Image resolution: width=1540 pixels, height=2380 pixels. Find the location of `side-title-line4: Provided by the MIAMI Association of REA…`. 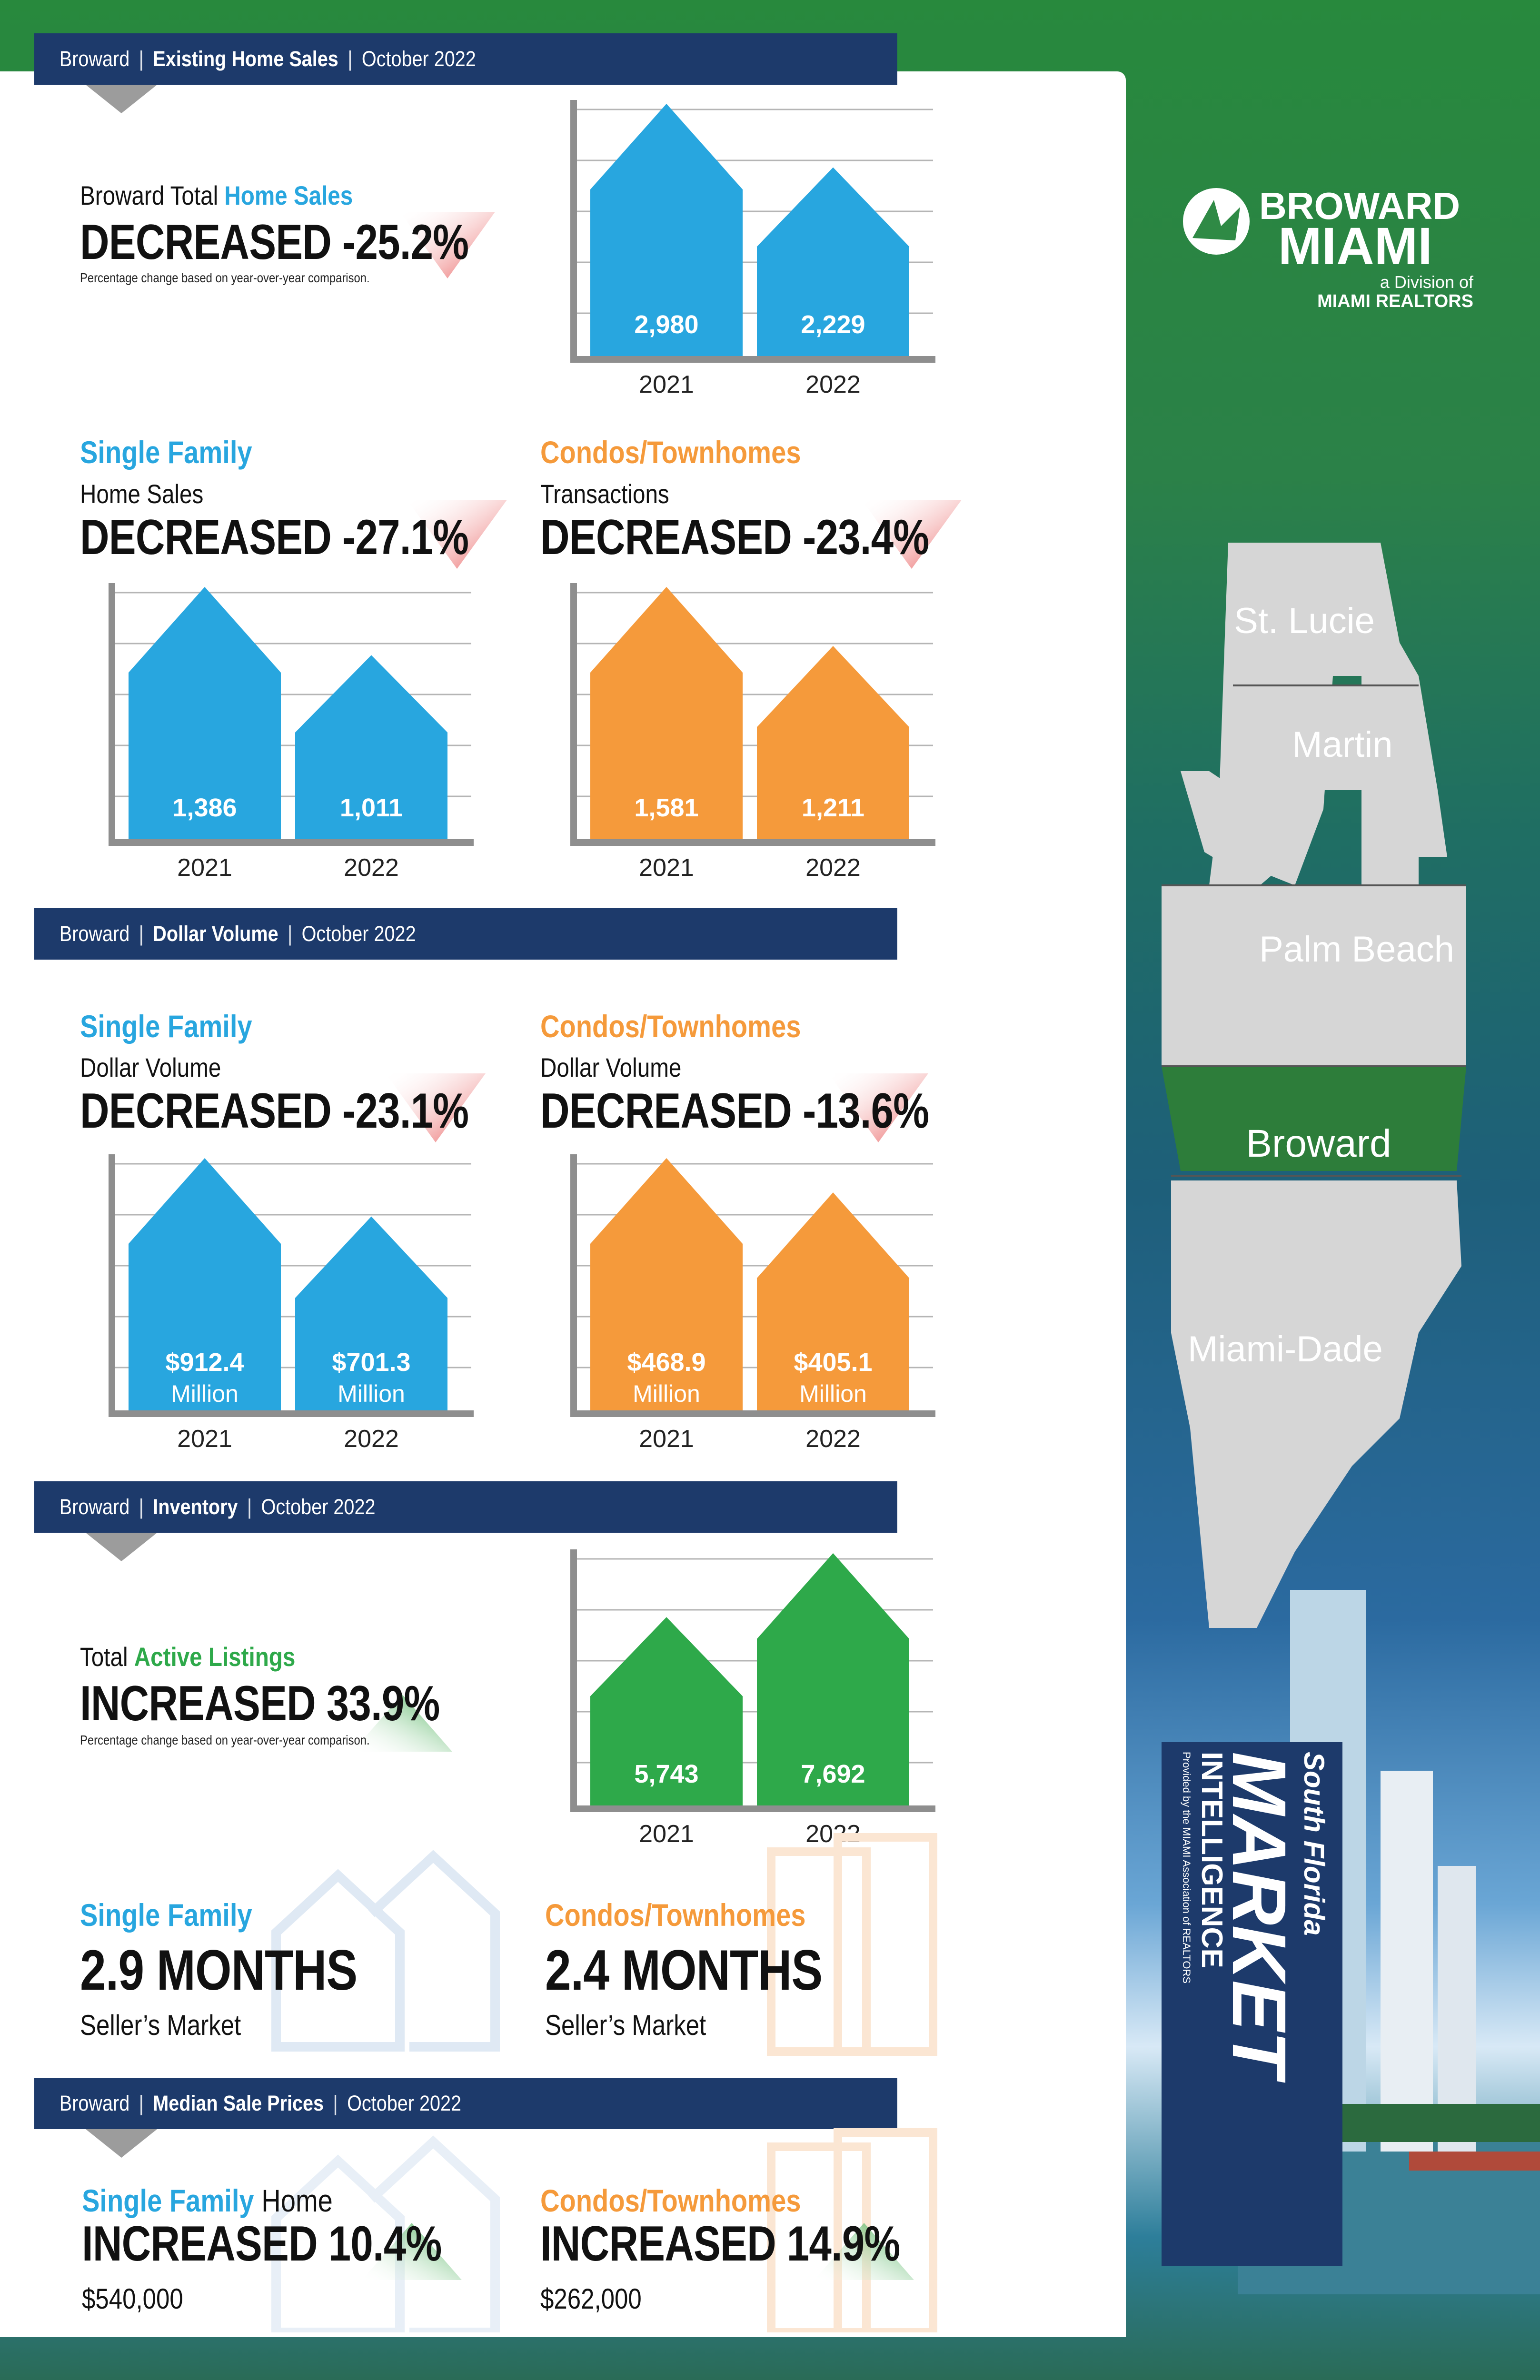

side-title-line4: Provided by the MIAMI Association of REA… is located at coordinates (1186, 1867).